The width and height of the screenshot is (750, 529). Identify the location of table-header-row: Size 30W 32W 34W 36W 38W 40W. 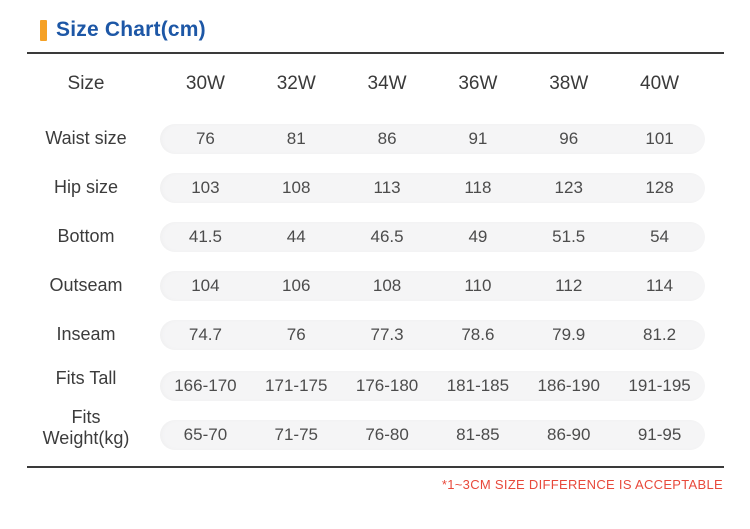
(388, 84).